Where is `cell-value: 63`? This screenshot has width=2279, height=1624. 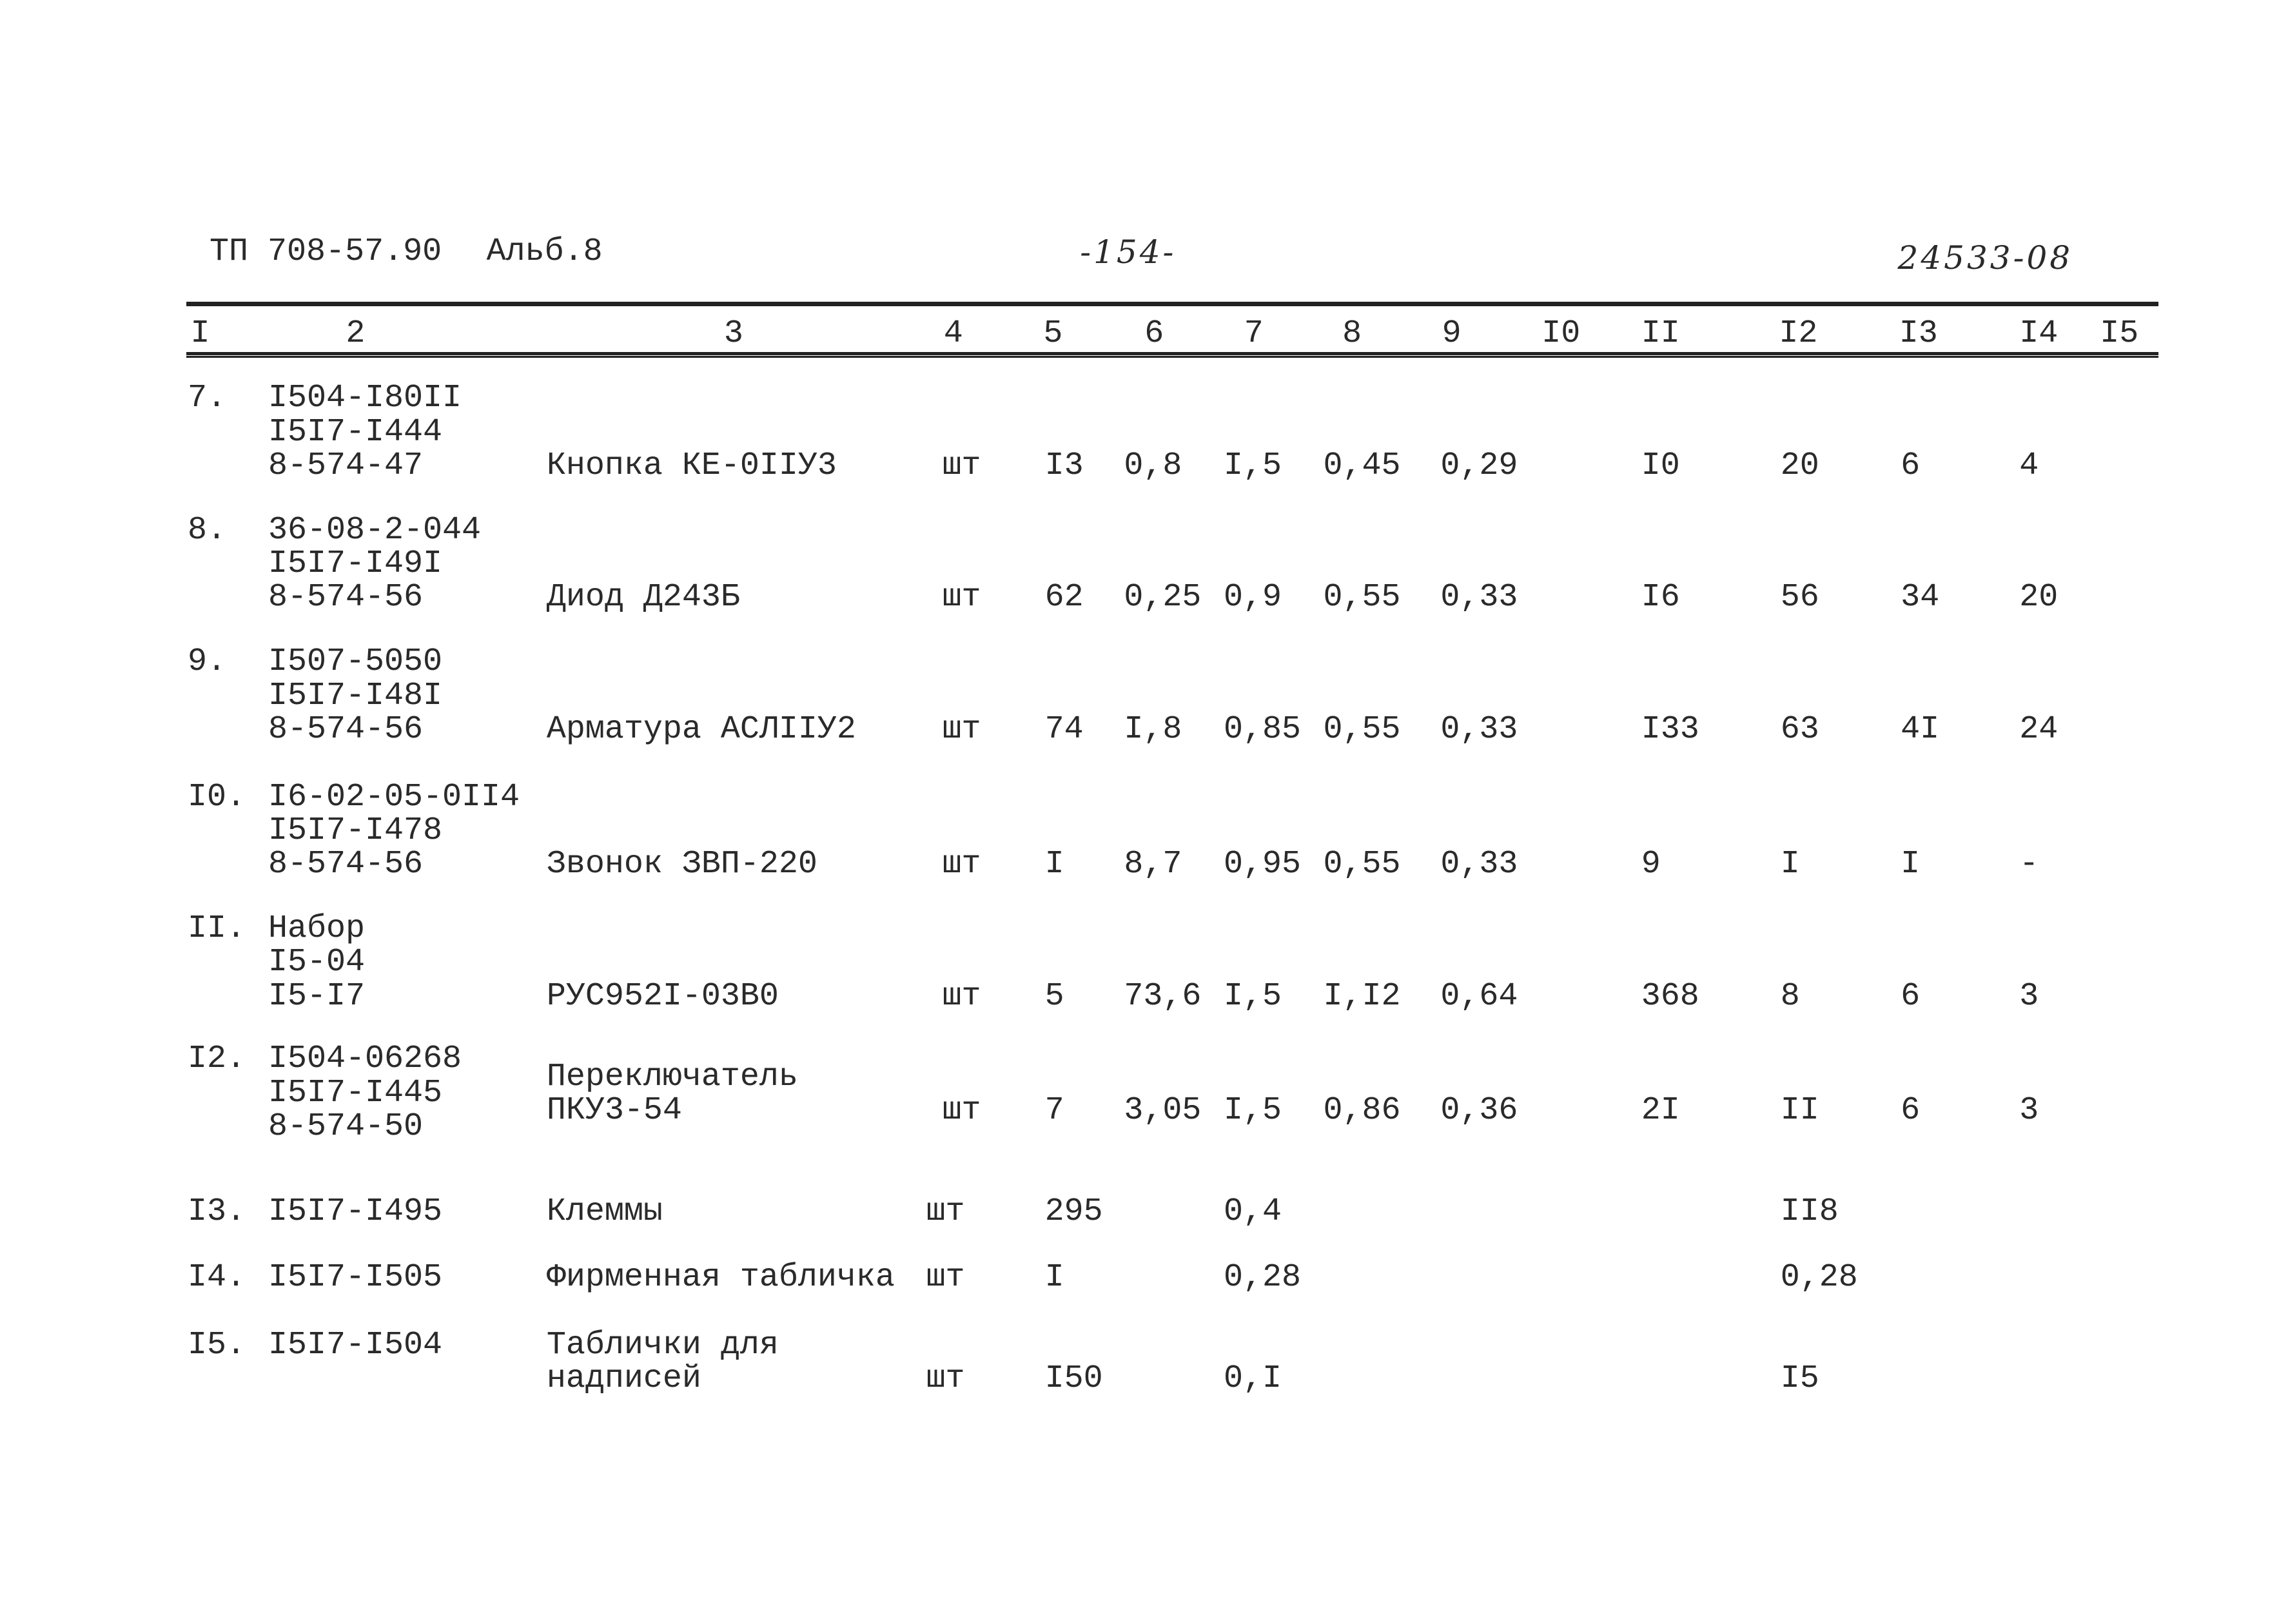 cell-value: 63 is located at coordinates (1799, 729).